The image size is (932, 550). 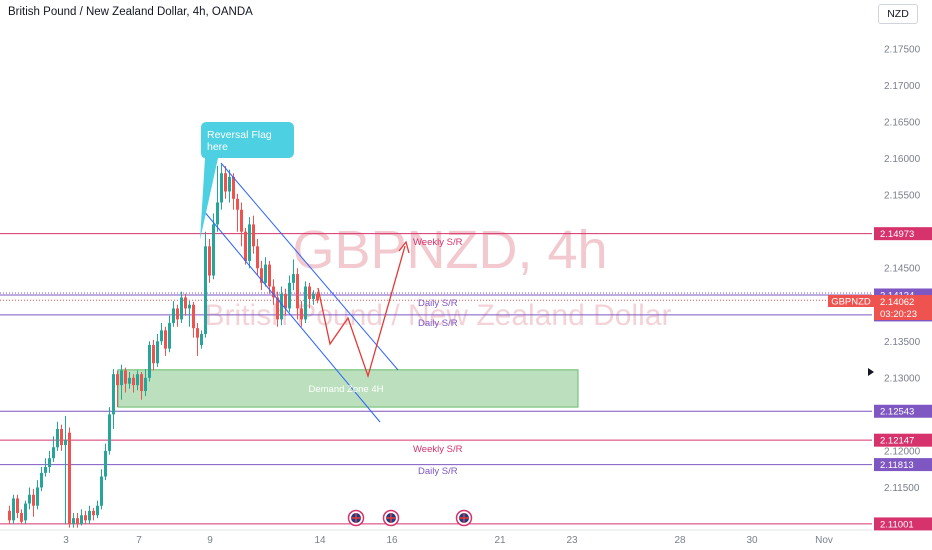 I want to click on currency-button: NZD, so click(x=898, y=14).